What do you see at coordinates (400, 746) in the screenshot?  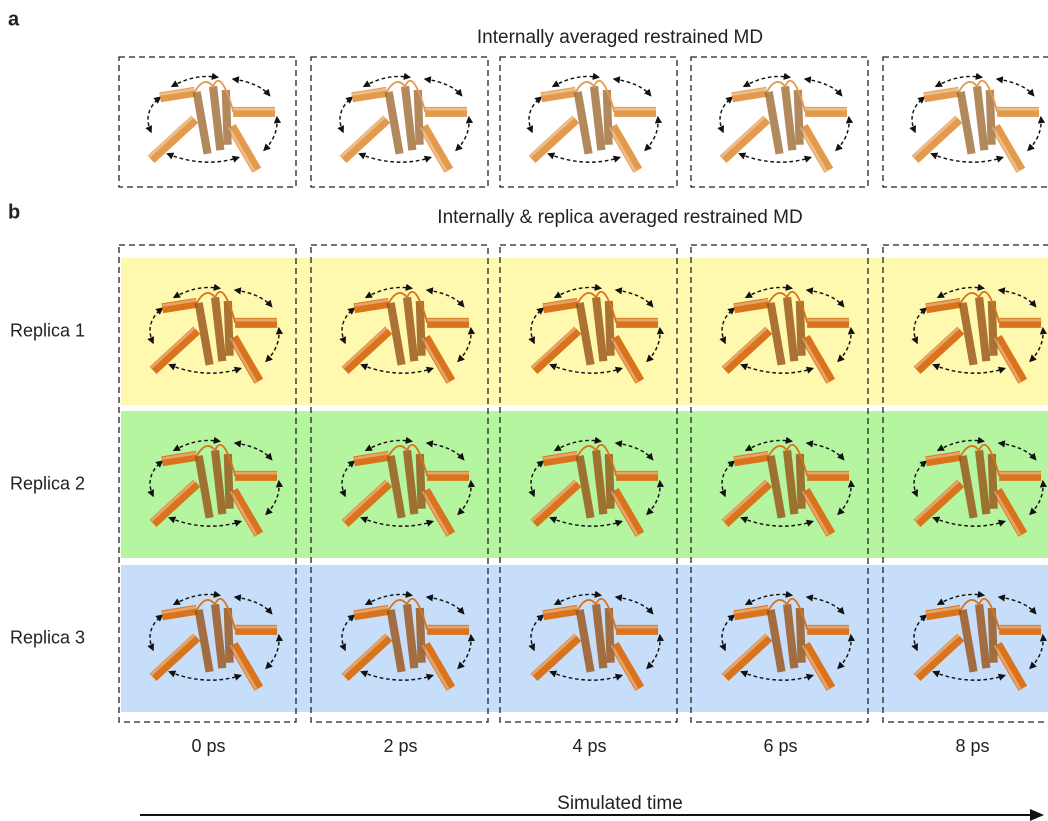 I see `time-label: 2 ps` at bounding box center [400, 746].